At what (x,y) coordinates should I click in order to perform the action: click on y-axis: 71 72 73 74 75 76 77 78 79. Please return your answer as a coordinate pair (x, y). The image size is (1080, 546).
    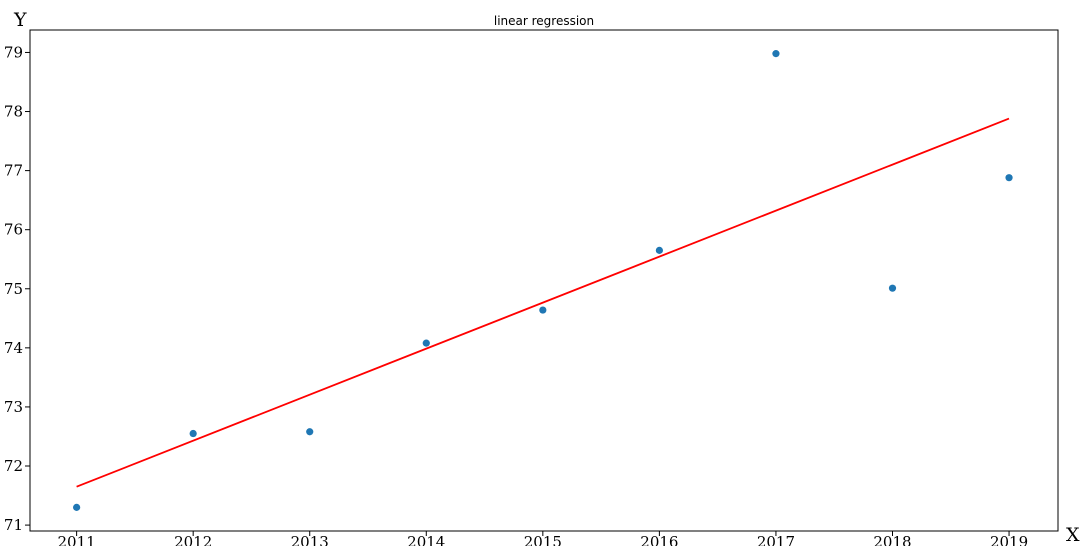
    Looking at the image, I should click on (17, 288).